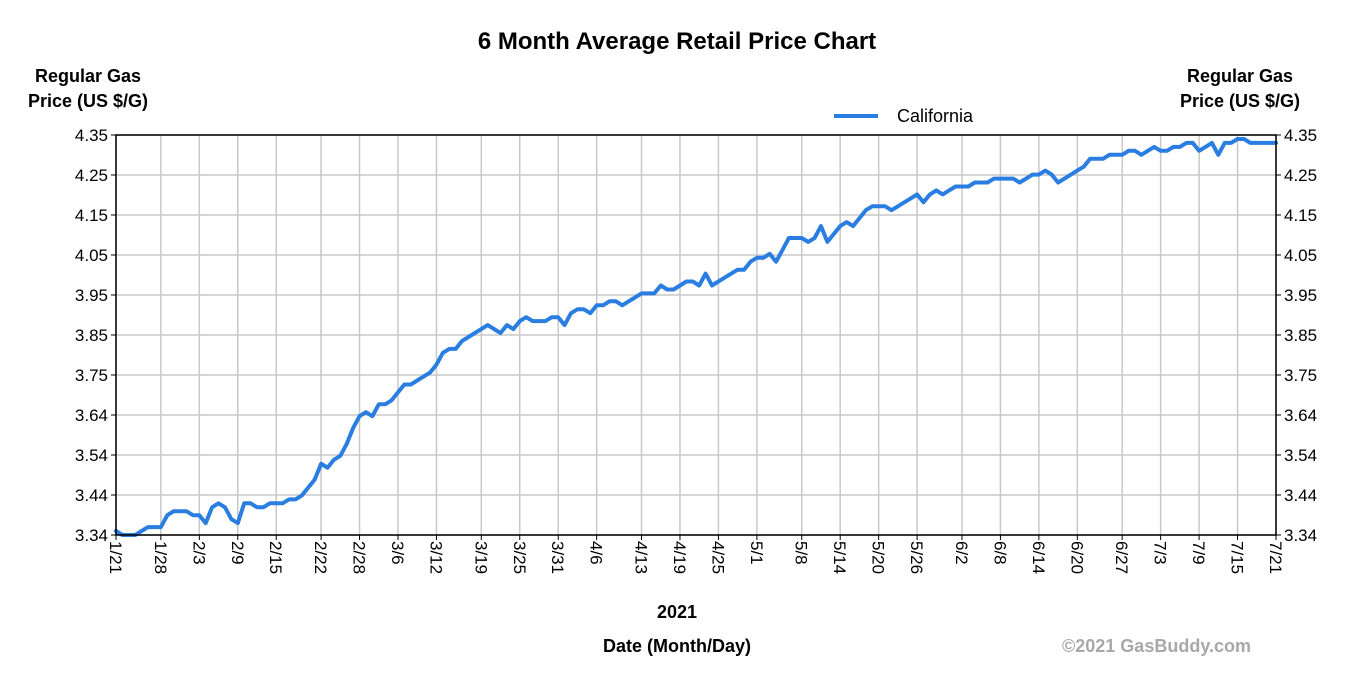  What do you see at coordinates (596, 553) in the screenshot?
I see `x-tick-label: 4/6` at bounding box center [596, 553].